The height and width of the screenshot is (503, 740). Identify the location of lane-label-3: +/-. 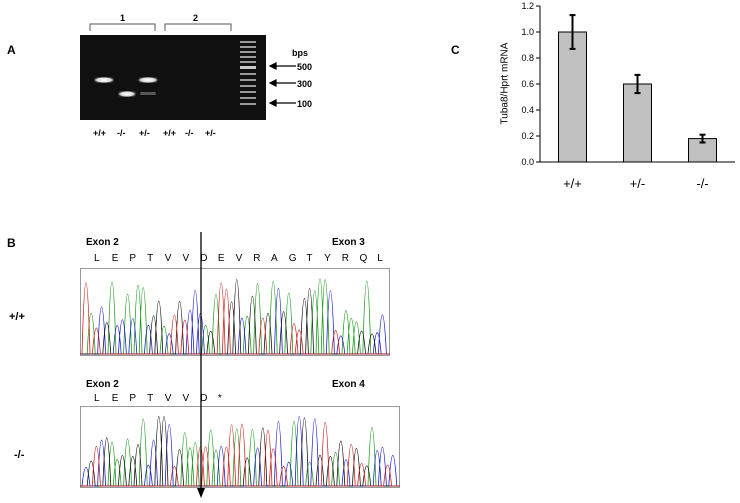
(144, 133).